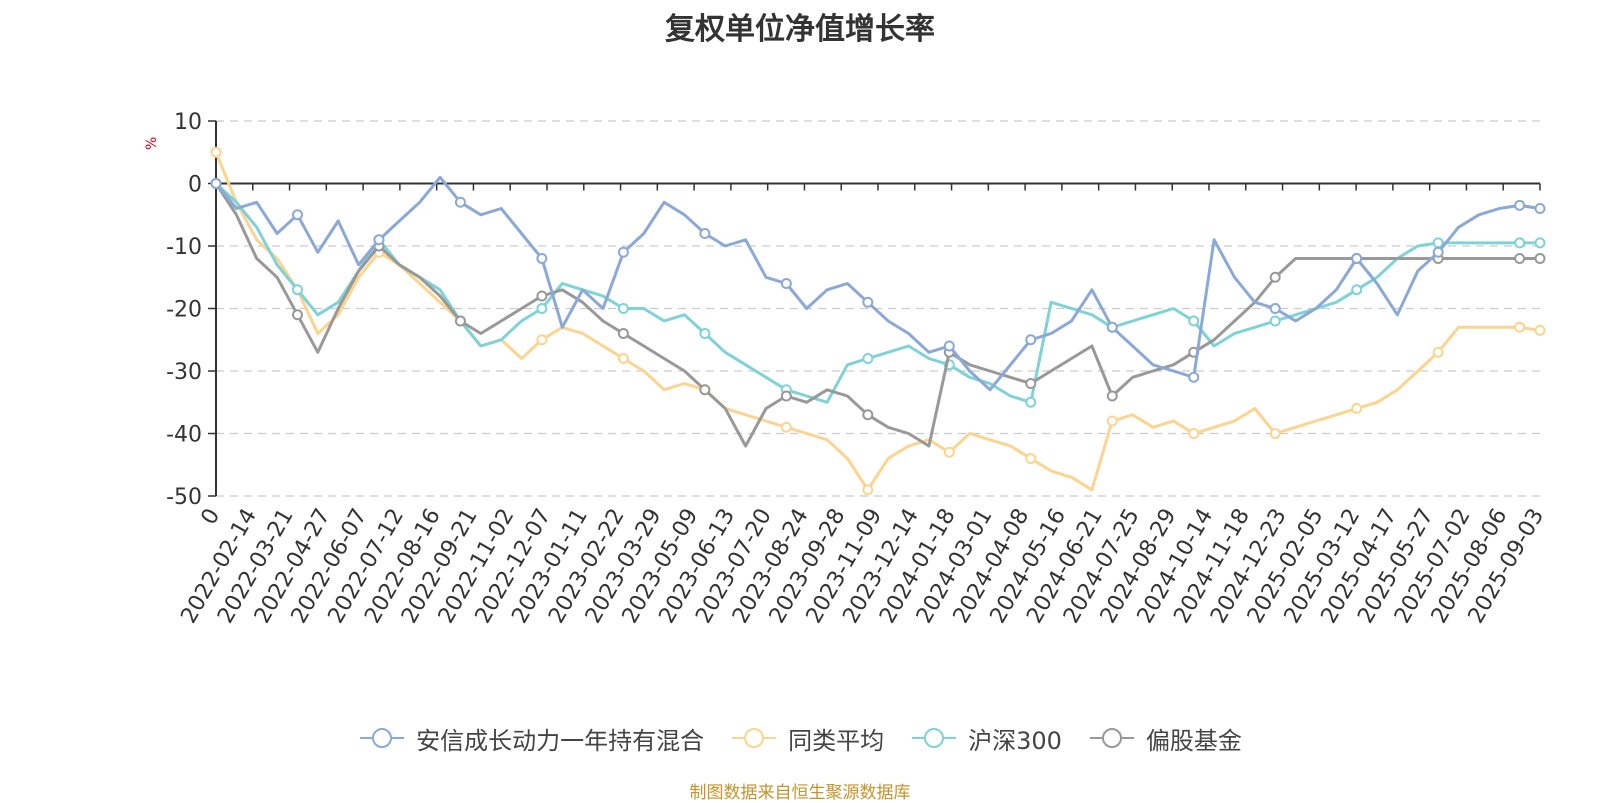  I want to click on legend-equity-fund-label: 偏股基金, so click(1193, 740).